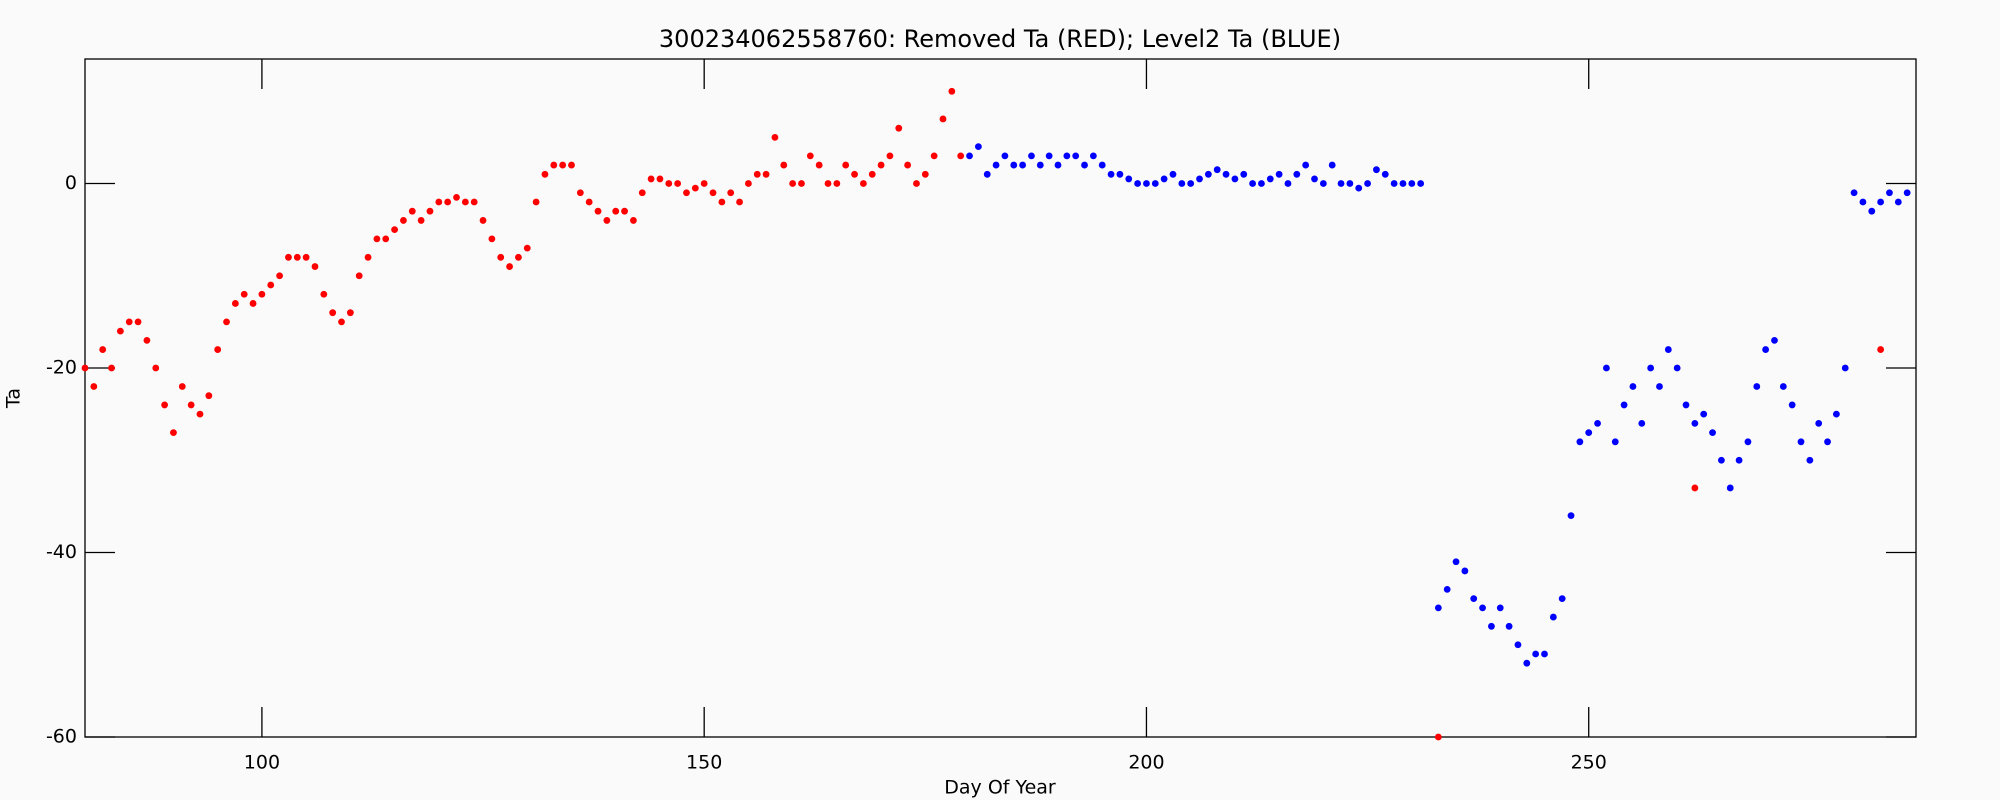 The width and height of the screenshot is (2000, 800). I want to click on x-tick-label: 200, so click(1146, 763).